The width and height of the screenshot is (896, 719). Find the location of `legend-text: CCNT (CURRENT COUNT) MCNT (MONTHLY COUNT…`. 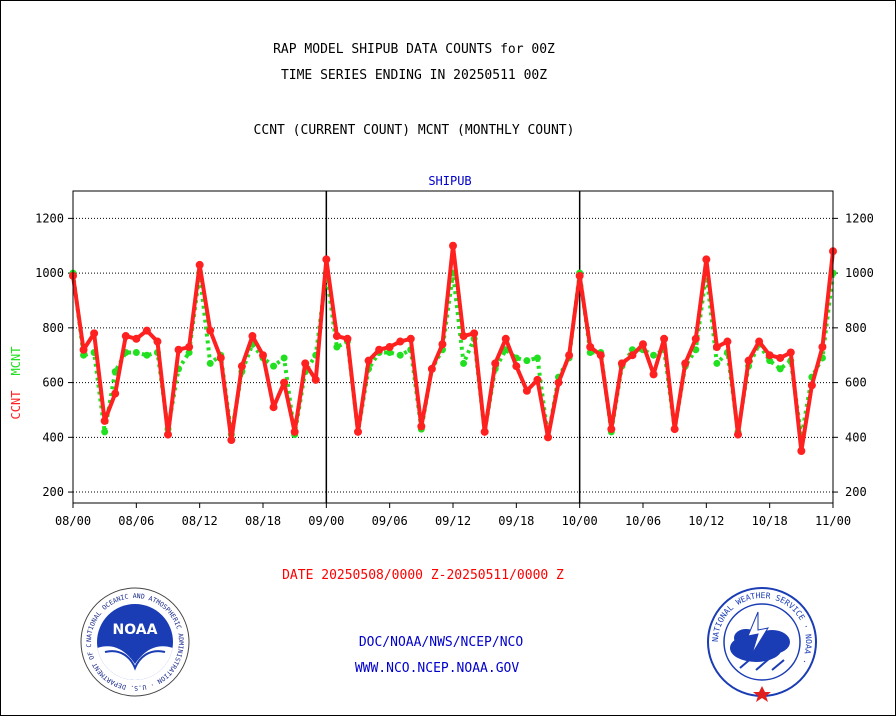

legend-text: CCNT (CURRENT COUNT) MCNT (MONTHLY COUNT… is located at coordinates (414, 130).